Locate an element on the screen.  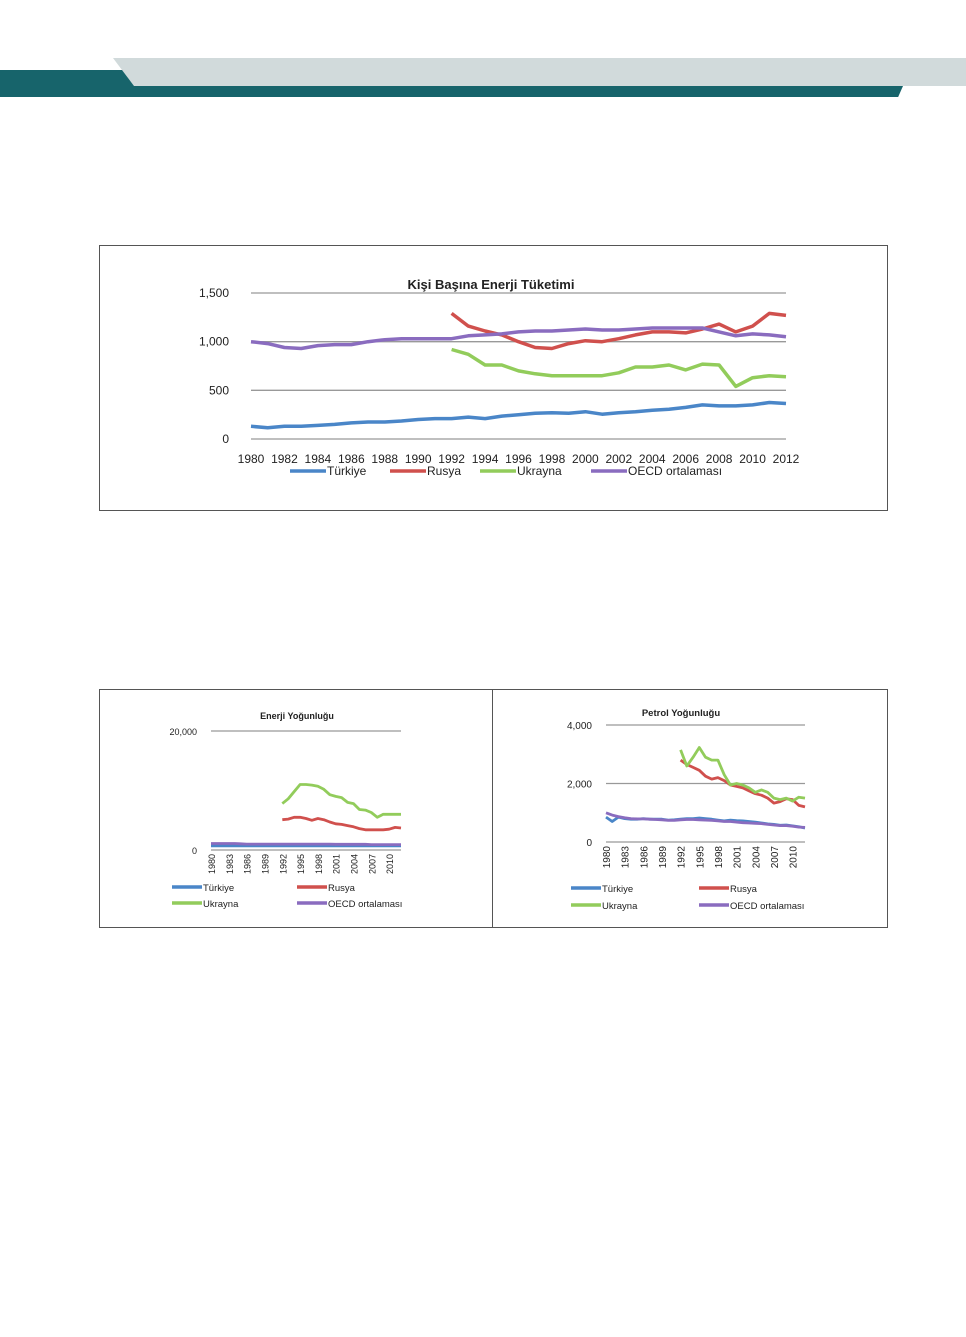
x-tick-label: 1984 is located at coordinates (318, 459).